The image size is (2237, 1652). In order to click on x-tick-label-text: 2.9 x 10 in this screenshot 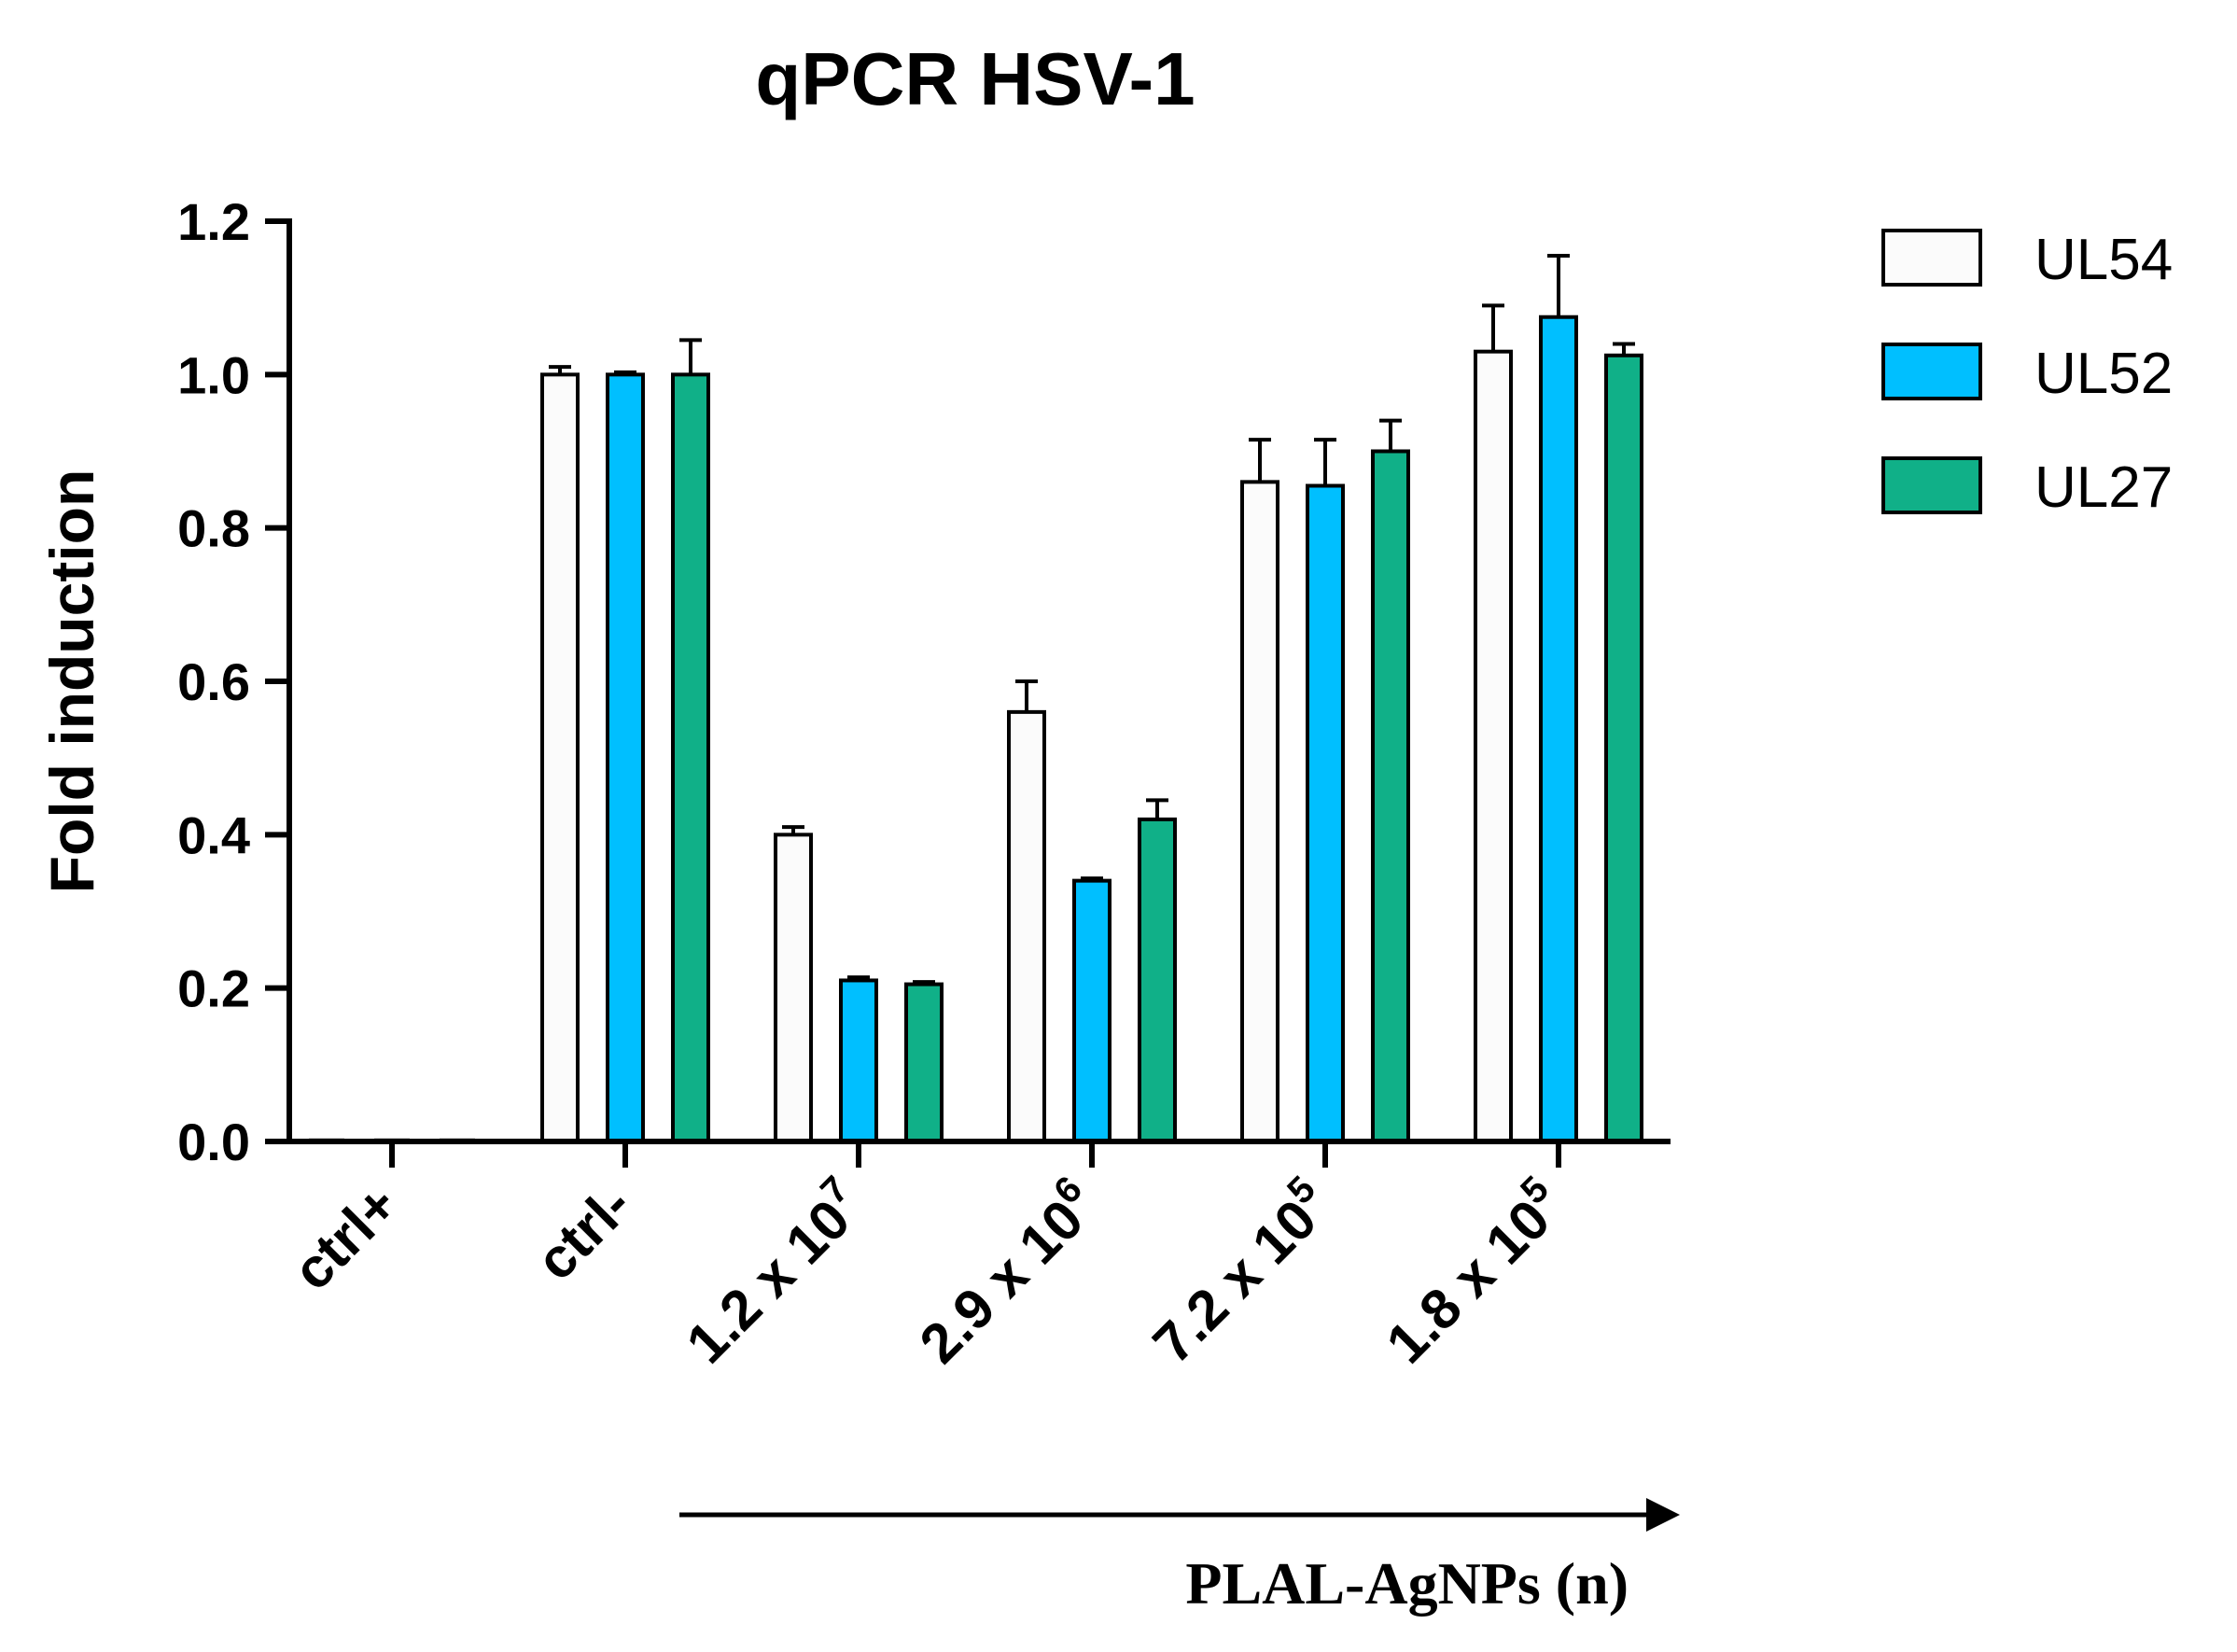, I will do `click(1002, 1282)`.